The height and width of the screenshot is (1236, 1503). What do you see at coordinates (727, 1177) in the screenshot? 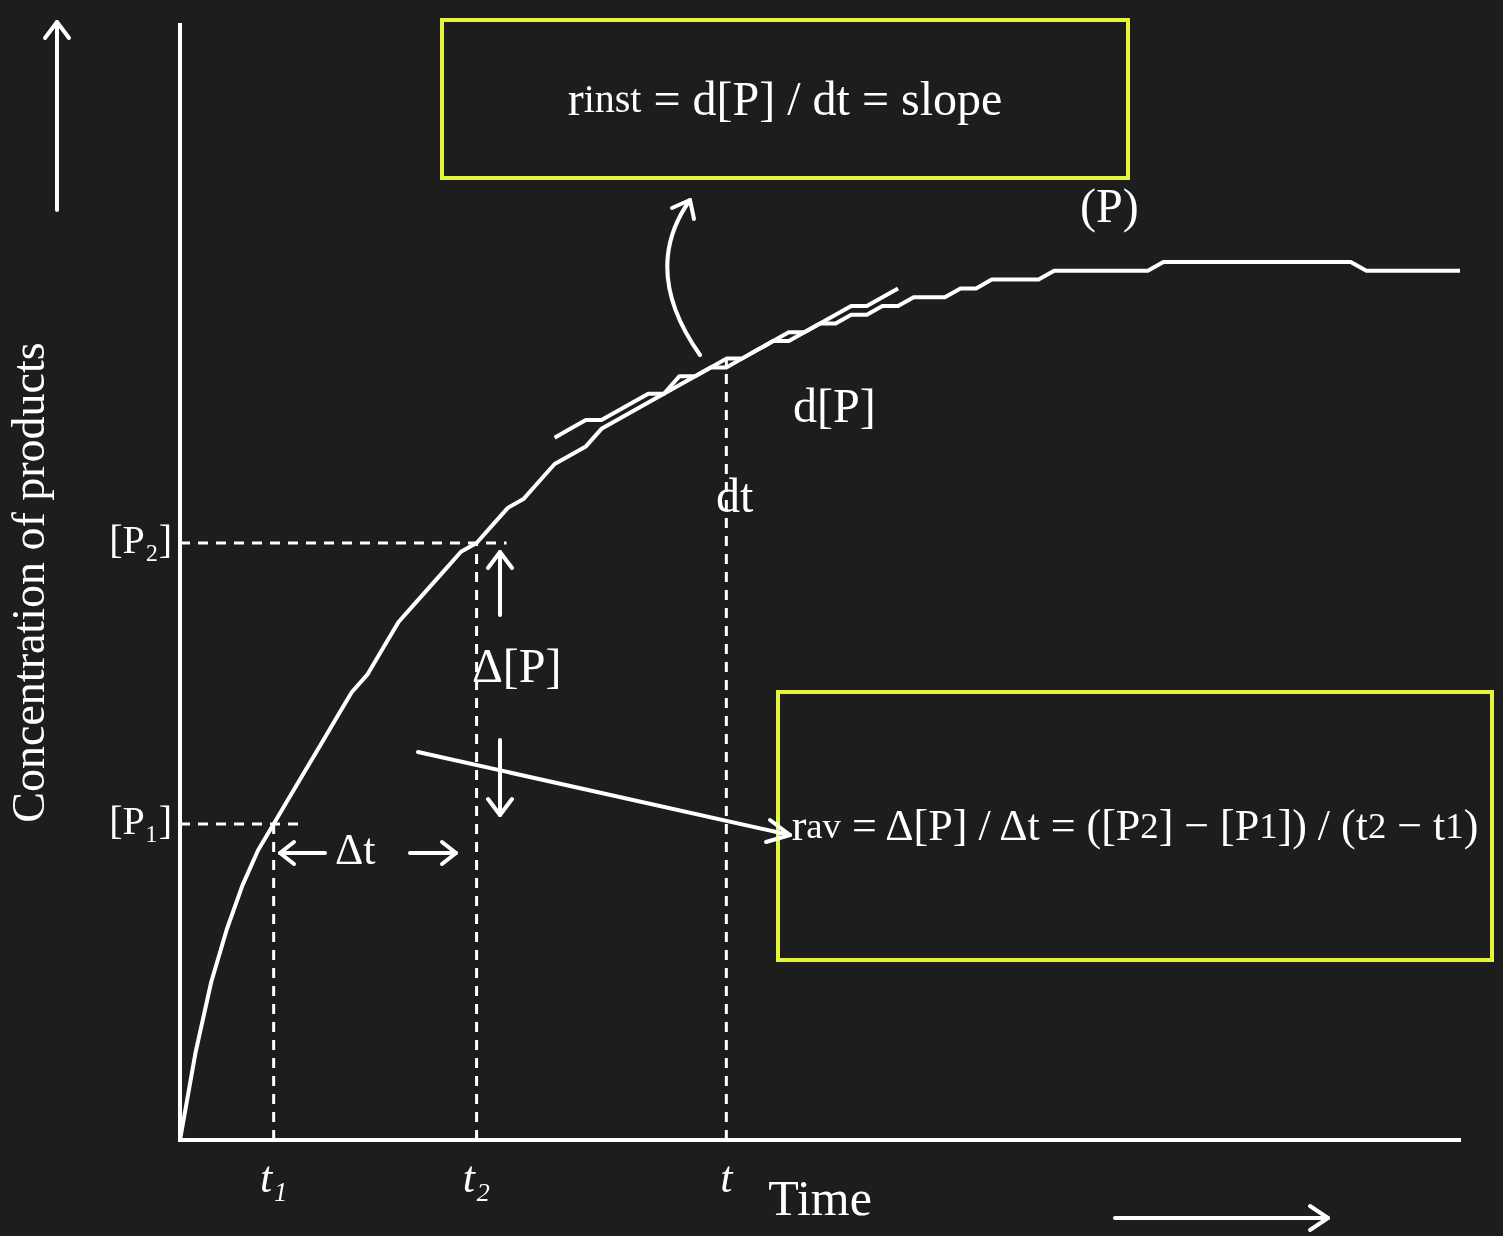
I see `x-tick-label: t` at bounding box center [727, 1177].